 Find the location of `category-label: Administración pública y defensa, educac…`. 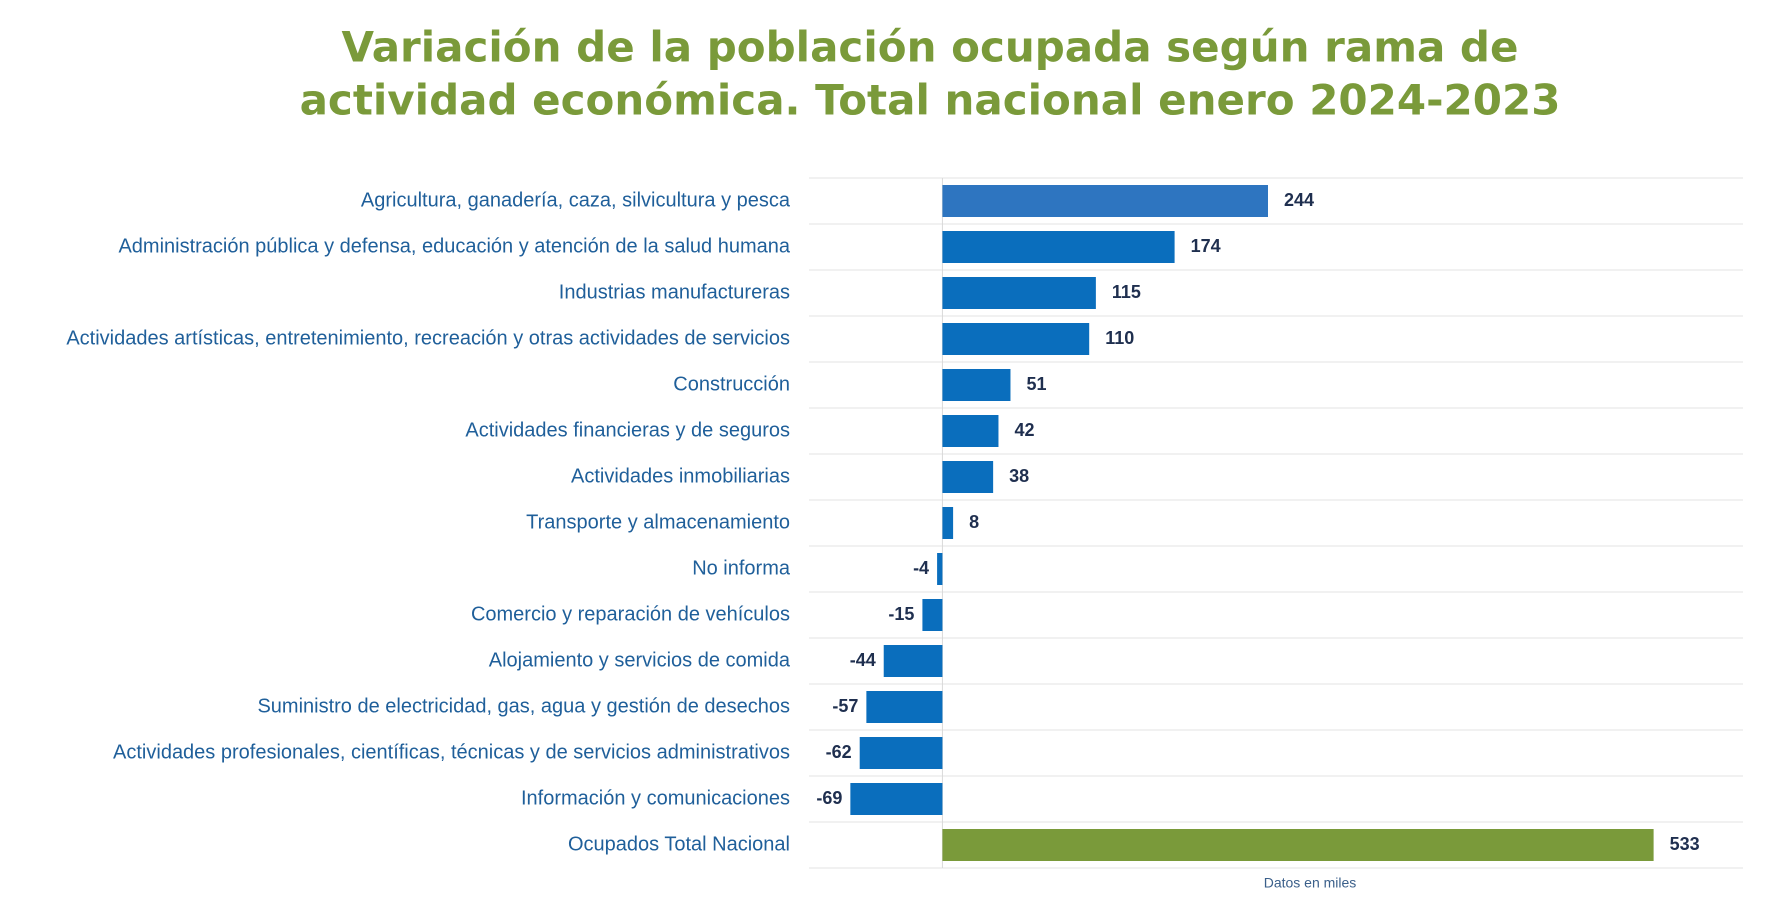

category-label: Administración pública y defensa, educac… is located at coordinates (454, 246).